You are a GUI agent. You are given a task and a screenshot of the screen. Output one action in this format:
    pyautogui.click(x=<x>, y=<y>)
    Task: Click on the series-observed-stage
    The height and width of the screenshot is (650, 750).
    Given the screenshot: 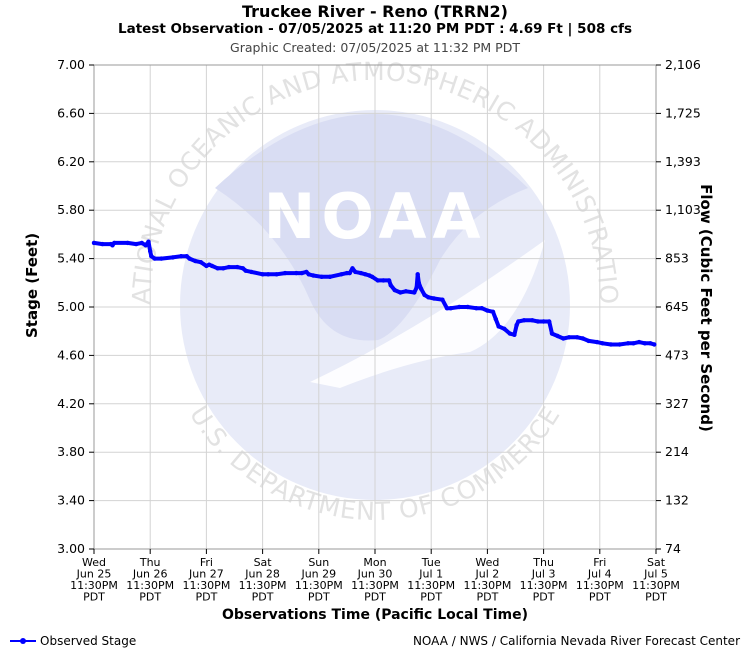 What is the action you would take?
    pyautogui.click(x=374, y=293)
    